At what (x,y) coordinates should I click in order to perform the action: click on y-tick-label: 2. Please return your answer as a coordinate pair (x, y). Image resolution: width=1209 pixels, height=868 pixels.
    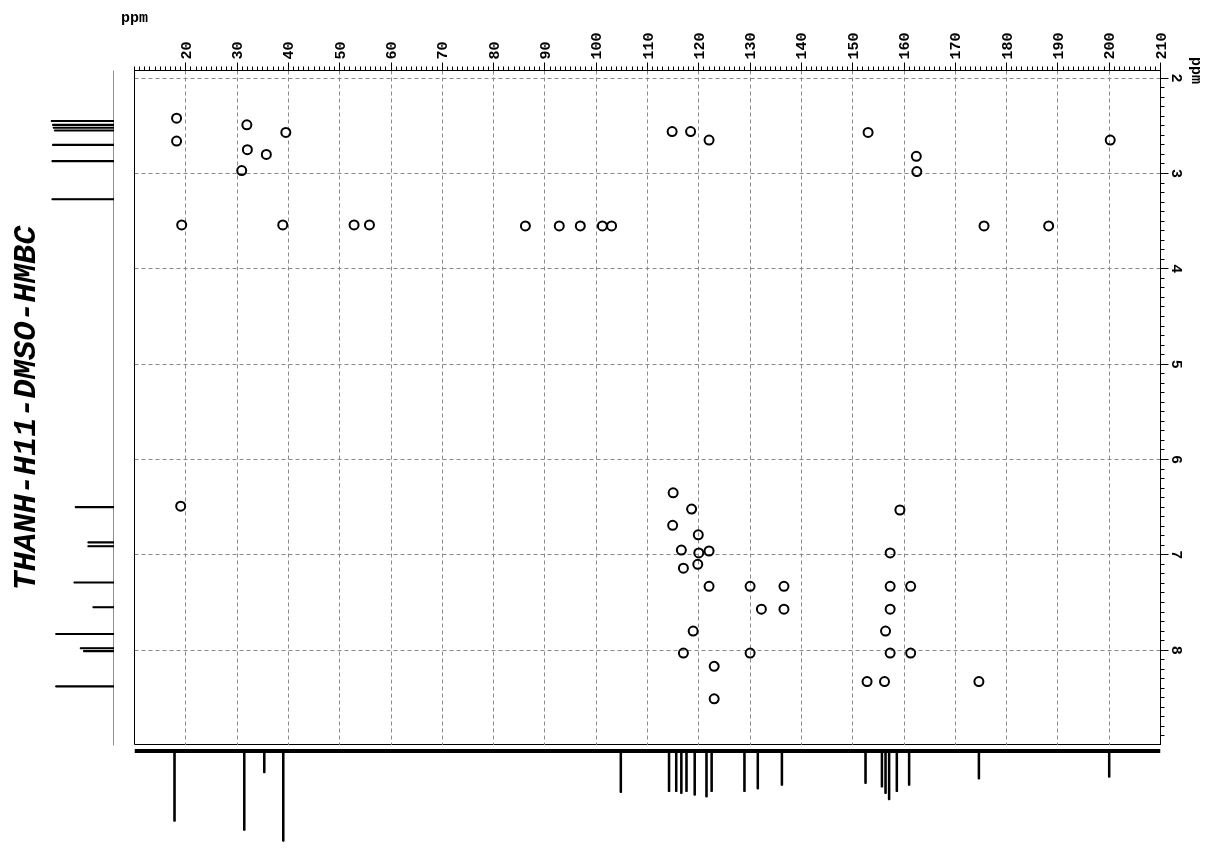
    Looking at the image, I should click on (1175, 78).